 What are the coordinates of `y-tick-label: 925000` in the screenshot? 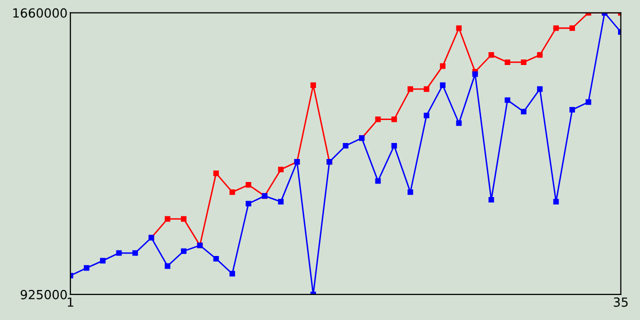 It's located at (43, 295).